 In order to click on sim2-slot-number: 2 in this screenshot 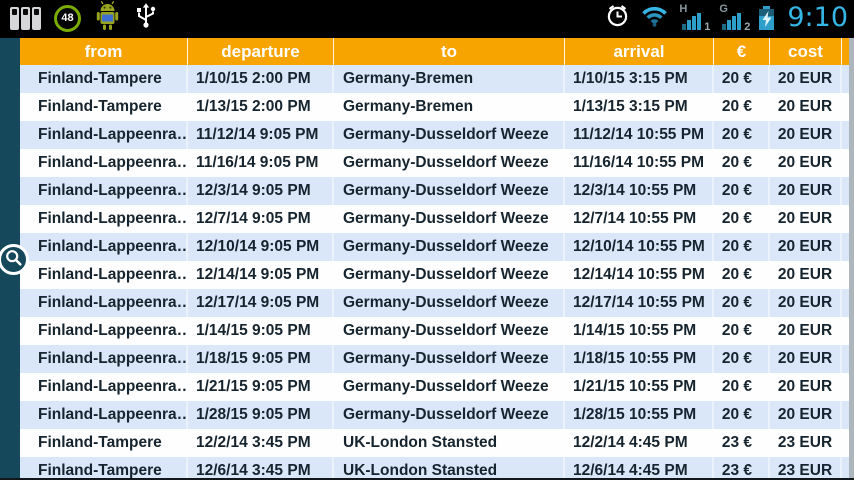, I will do `click(747, 26)`.